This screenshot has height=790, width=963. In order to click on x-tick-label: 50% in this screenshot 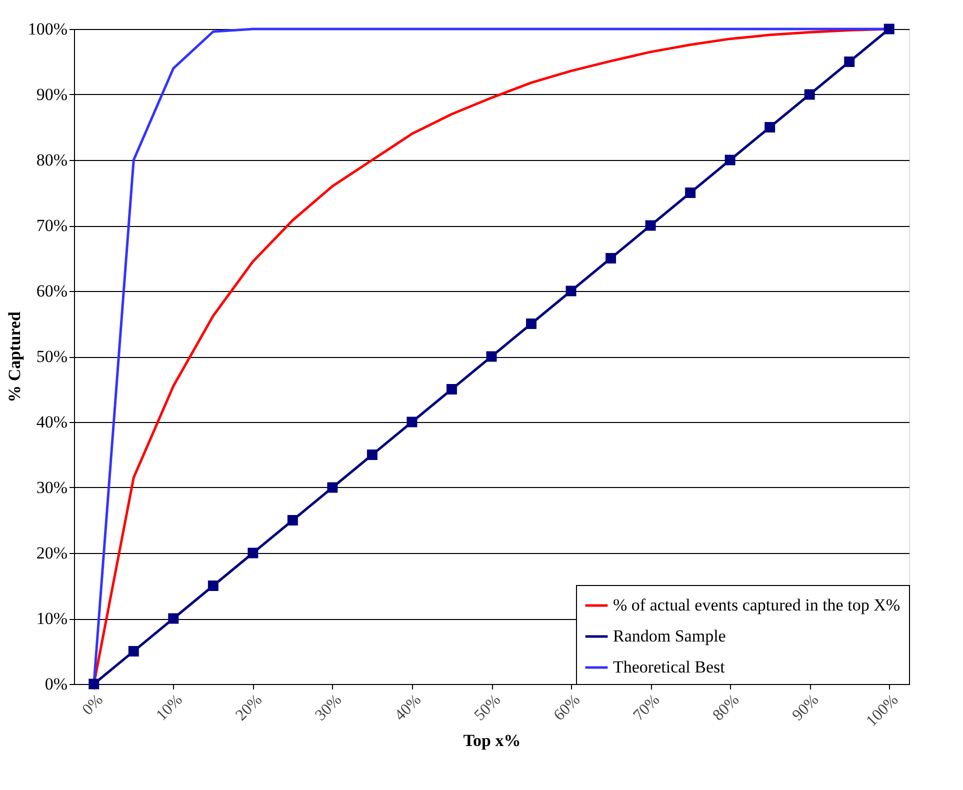, I will do `click(487, 708)`.